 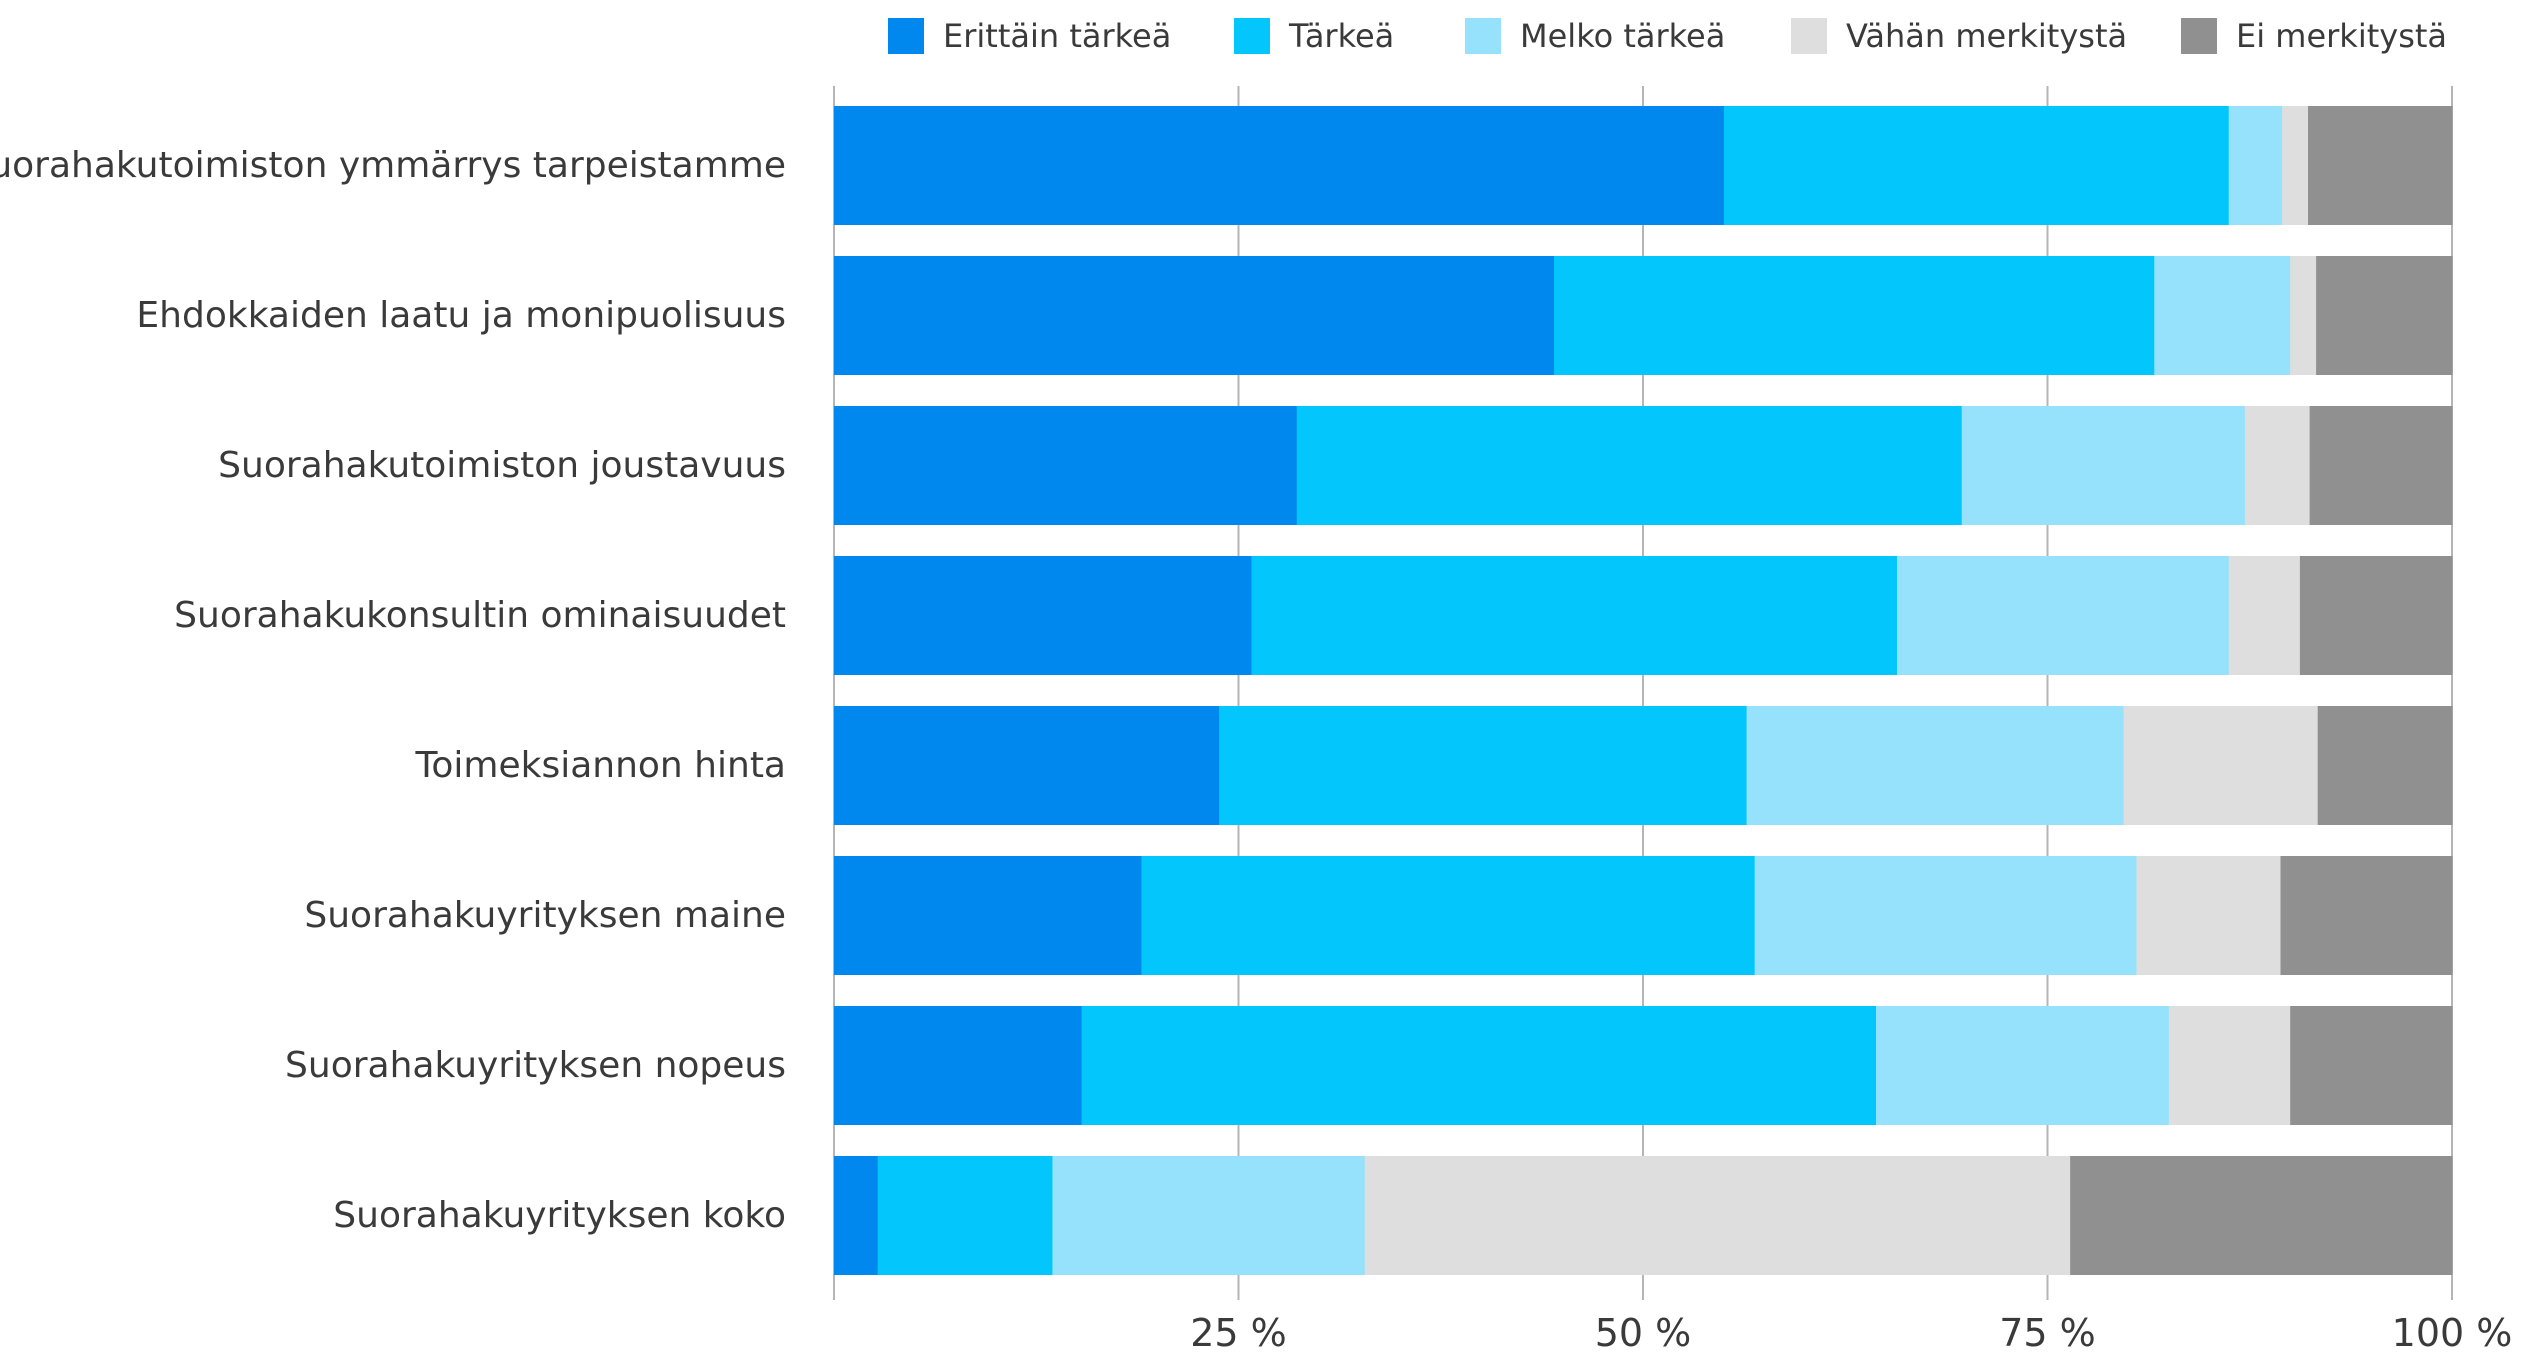 What do you see at coordinates (1643, 1333) in the screenshot?
I see `x-tick-label: 50 %` at bounding box center [1643, 1333].